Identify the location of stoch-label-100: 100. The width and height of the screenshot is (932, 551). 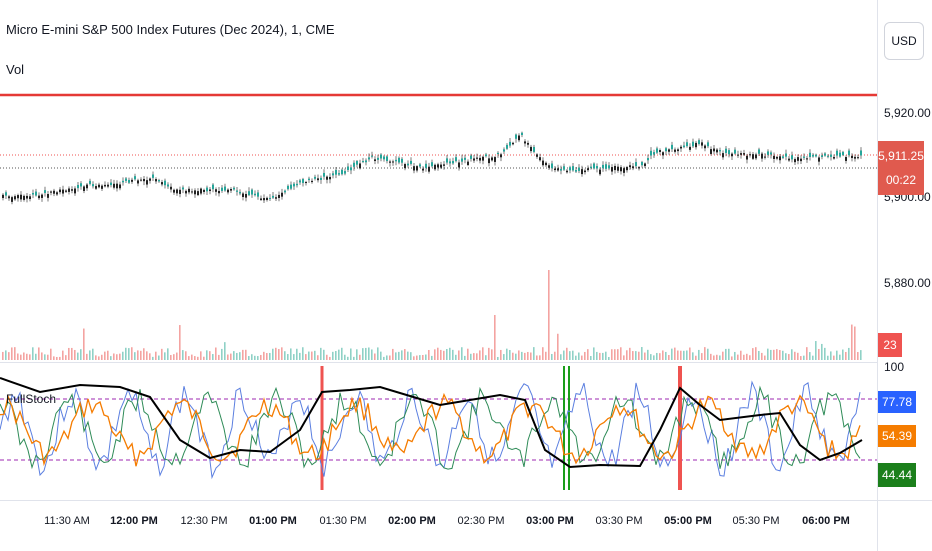
(894, 367).